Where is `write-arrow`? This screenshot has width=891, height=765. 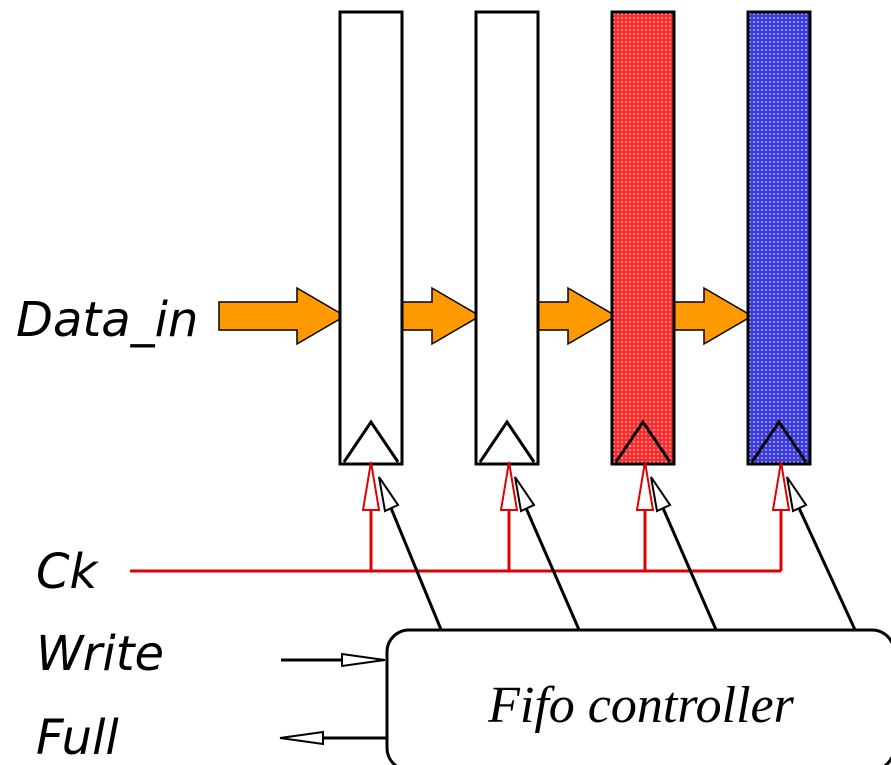
write-arrow is located at coordinates (333, 660).